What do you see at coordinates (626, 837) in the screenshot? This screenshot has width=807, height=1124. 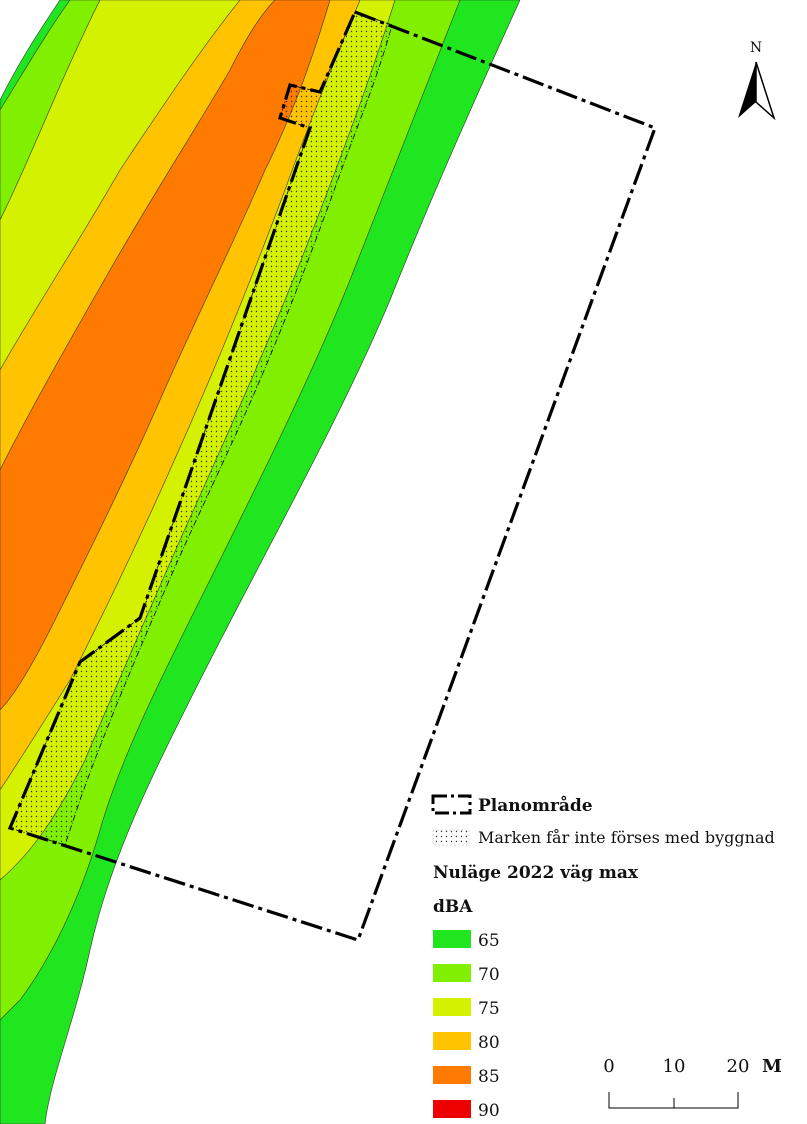 I see `no-build-legend-label: Marken får inte förses med byggnad` at bounding box center [626, 837].